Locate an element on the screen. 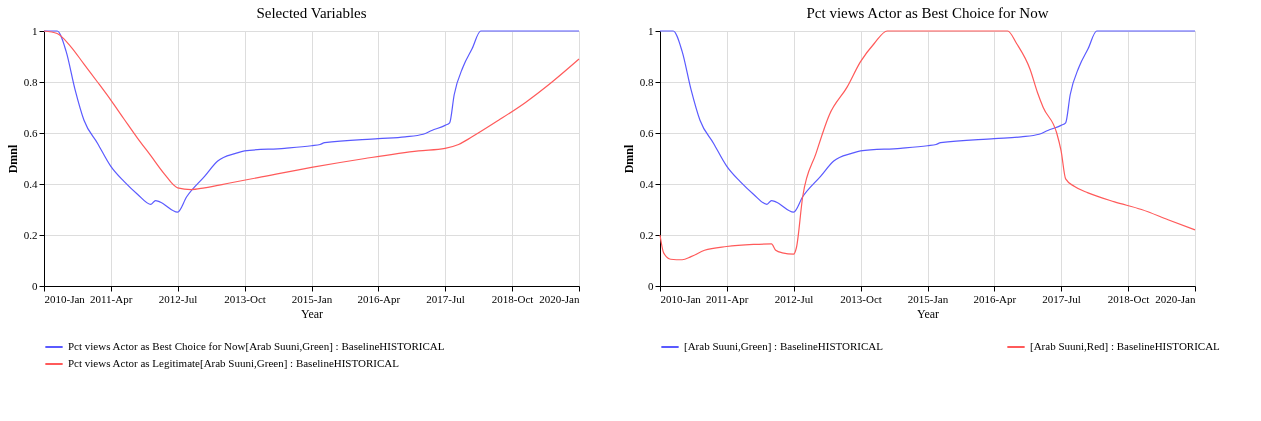 The height and width of the screenshot is (421, 1261). legend-label: Pct views Actor as Legitimate[Arab Suuni,Green] : BaselineHISTORICAL is located at coordinates (234, 363).